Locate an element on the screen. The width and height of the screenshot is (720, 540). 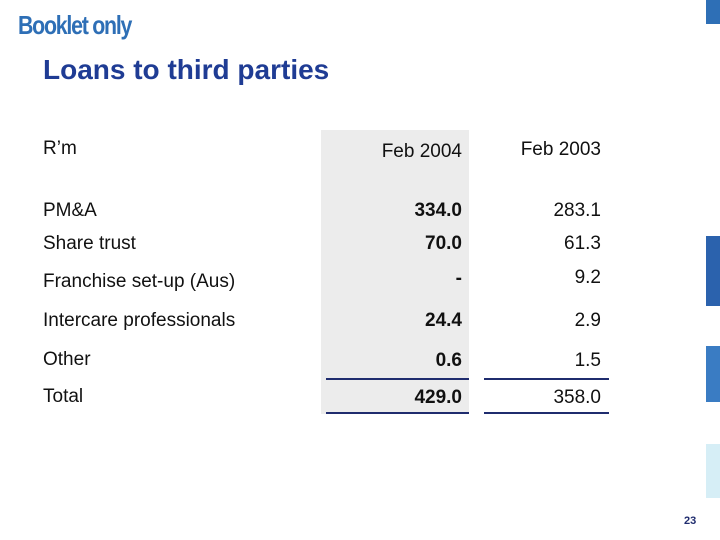
total-rule-bottom-feb-2004 is located at coordinates (397, 413).